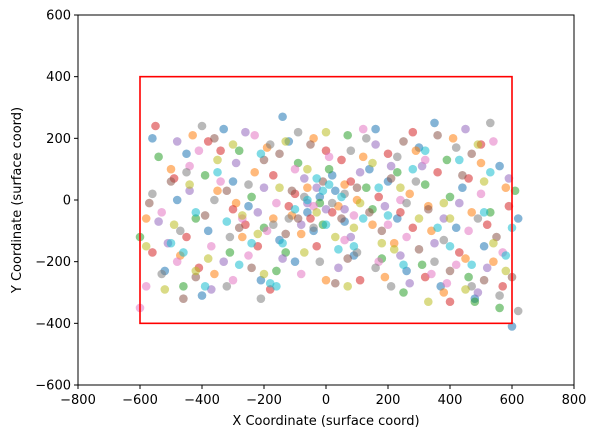 This screenshot has width=596, height=438. Describe the element at coordinates (388, 400) in the screenshot. I see `x-tick-label: 200` at that location.